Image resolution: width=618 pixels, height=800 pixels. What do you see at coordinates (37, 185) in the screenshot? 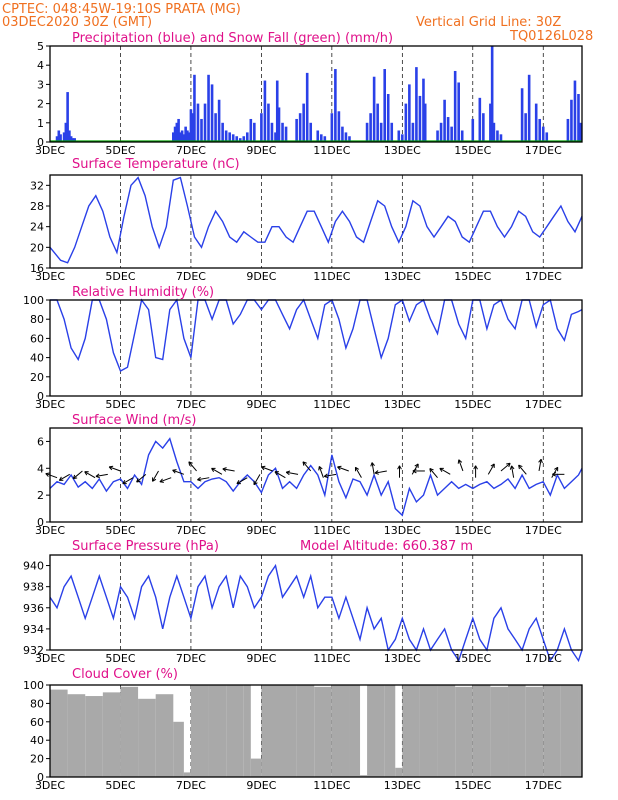
I see `y-tick-label: 32` at bounding box center [37, 185].